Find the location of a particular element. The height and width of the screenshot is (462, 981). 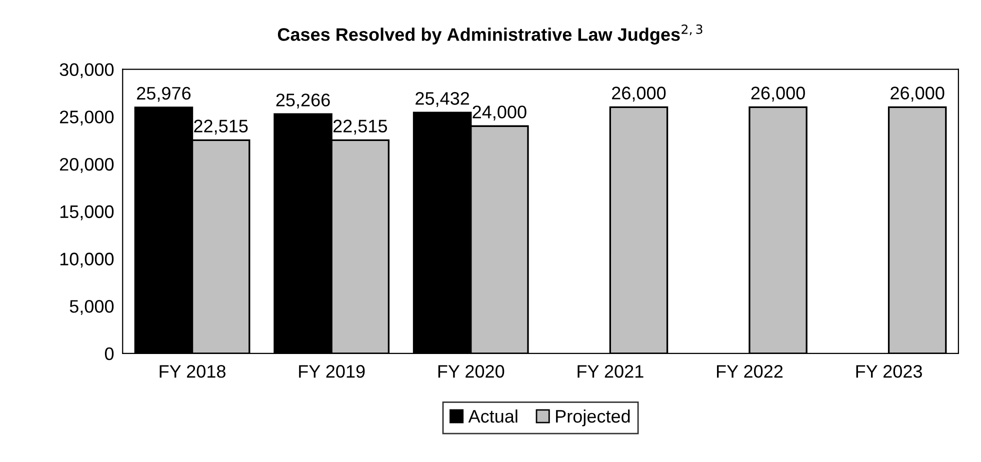

y-tick-label: 0 is located at coordinates (109, 353).